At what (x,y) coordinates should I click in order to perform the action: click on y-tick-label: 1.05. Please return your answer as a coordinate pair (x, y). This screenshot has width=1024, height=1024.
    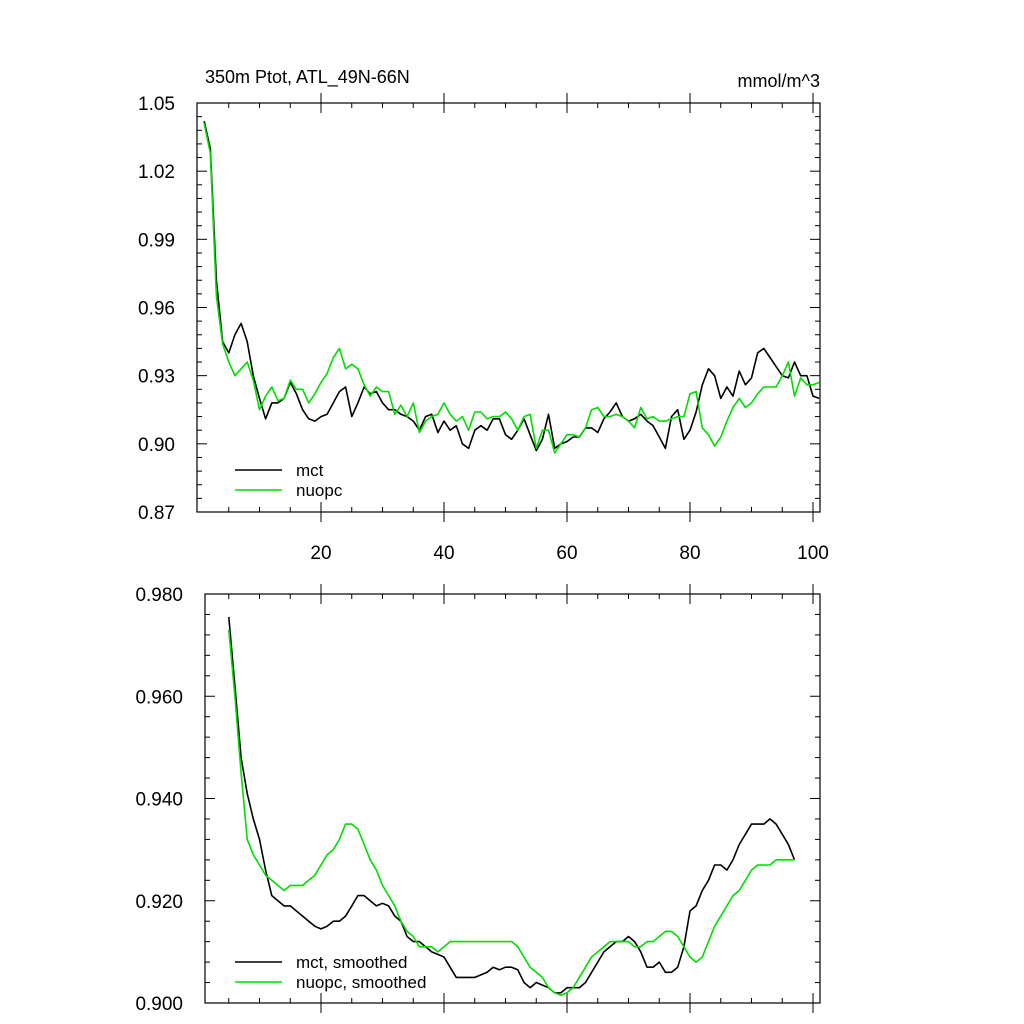
    Looking at the image, I should click on (156, 104).